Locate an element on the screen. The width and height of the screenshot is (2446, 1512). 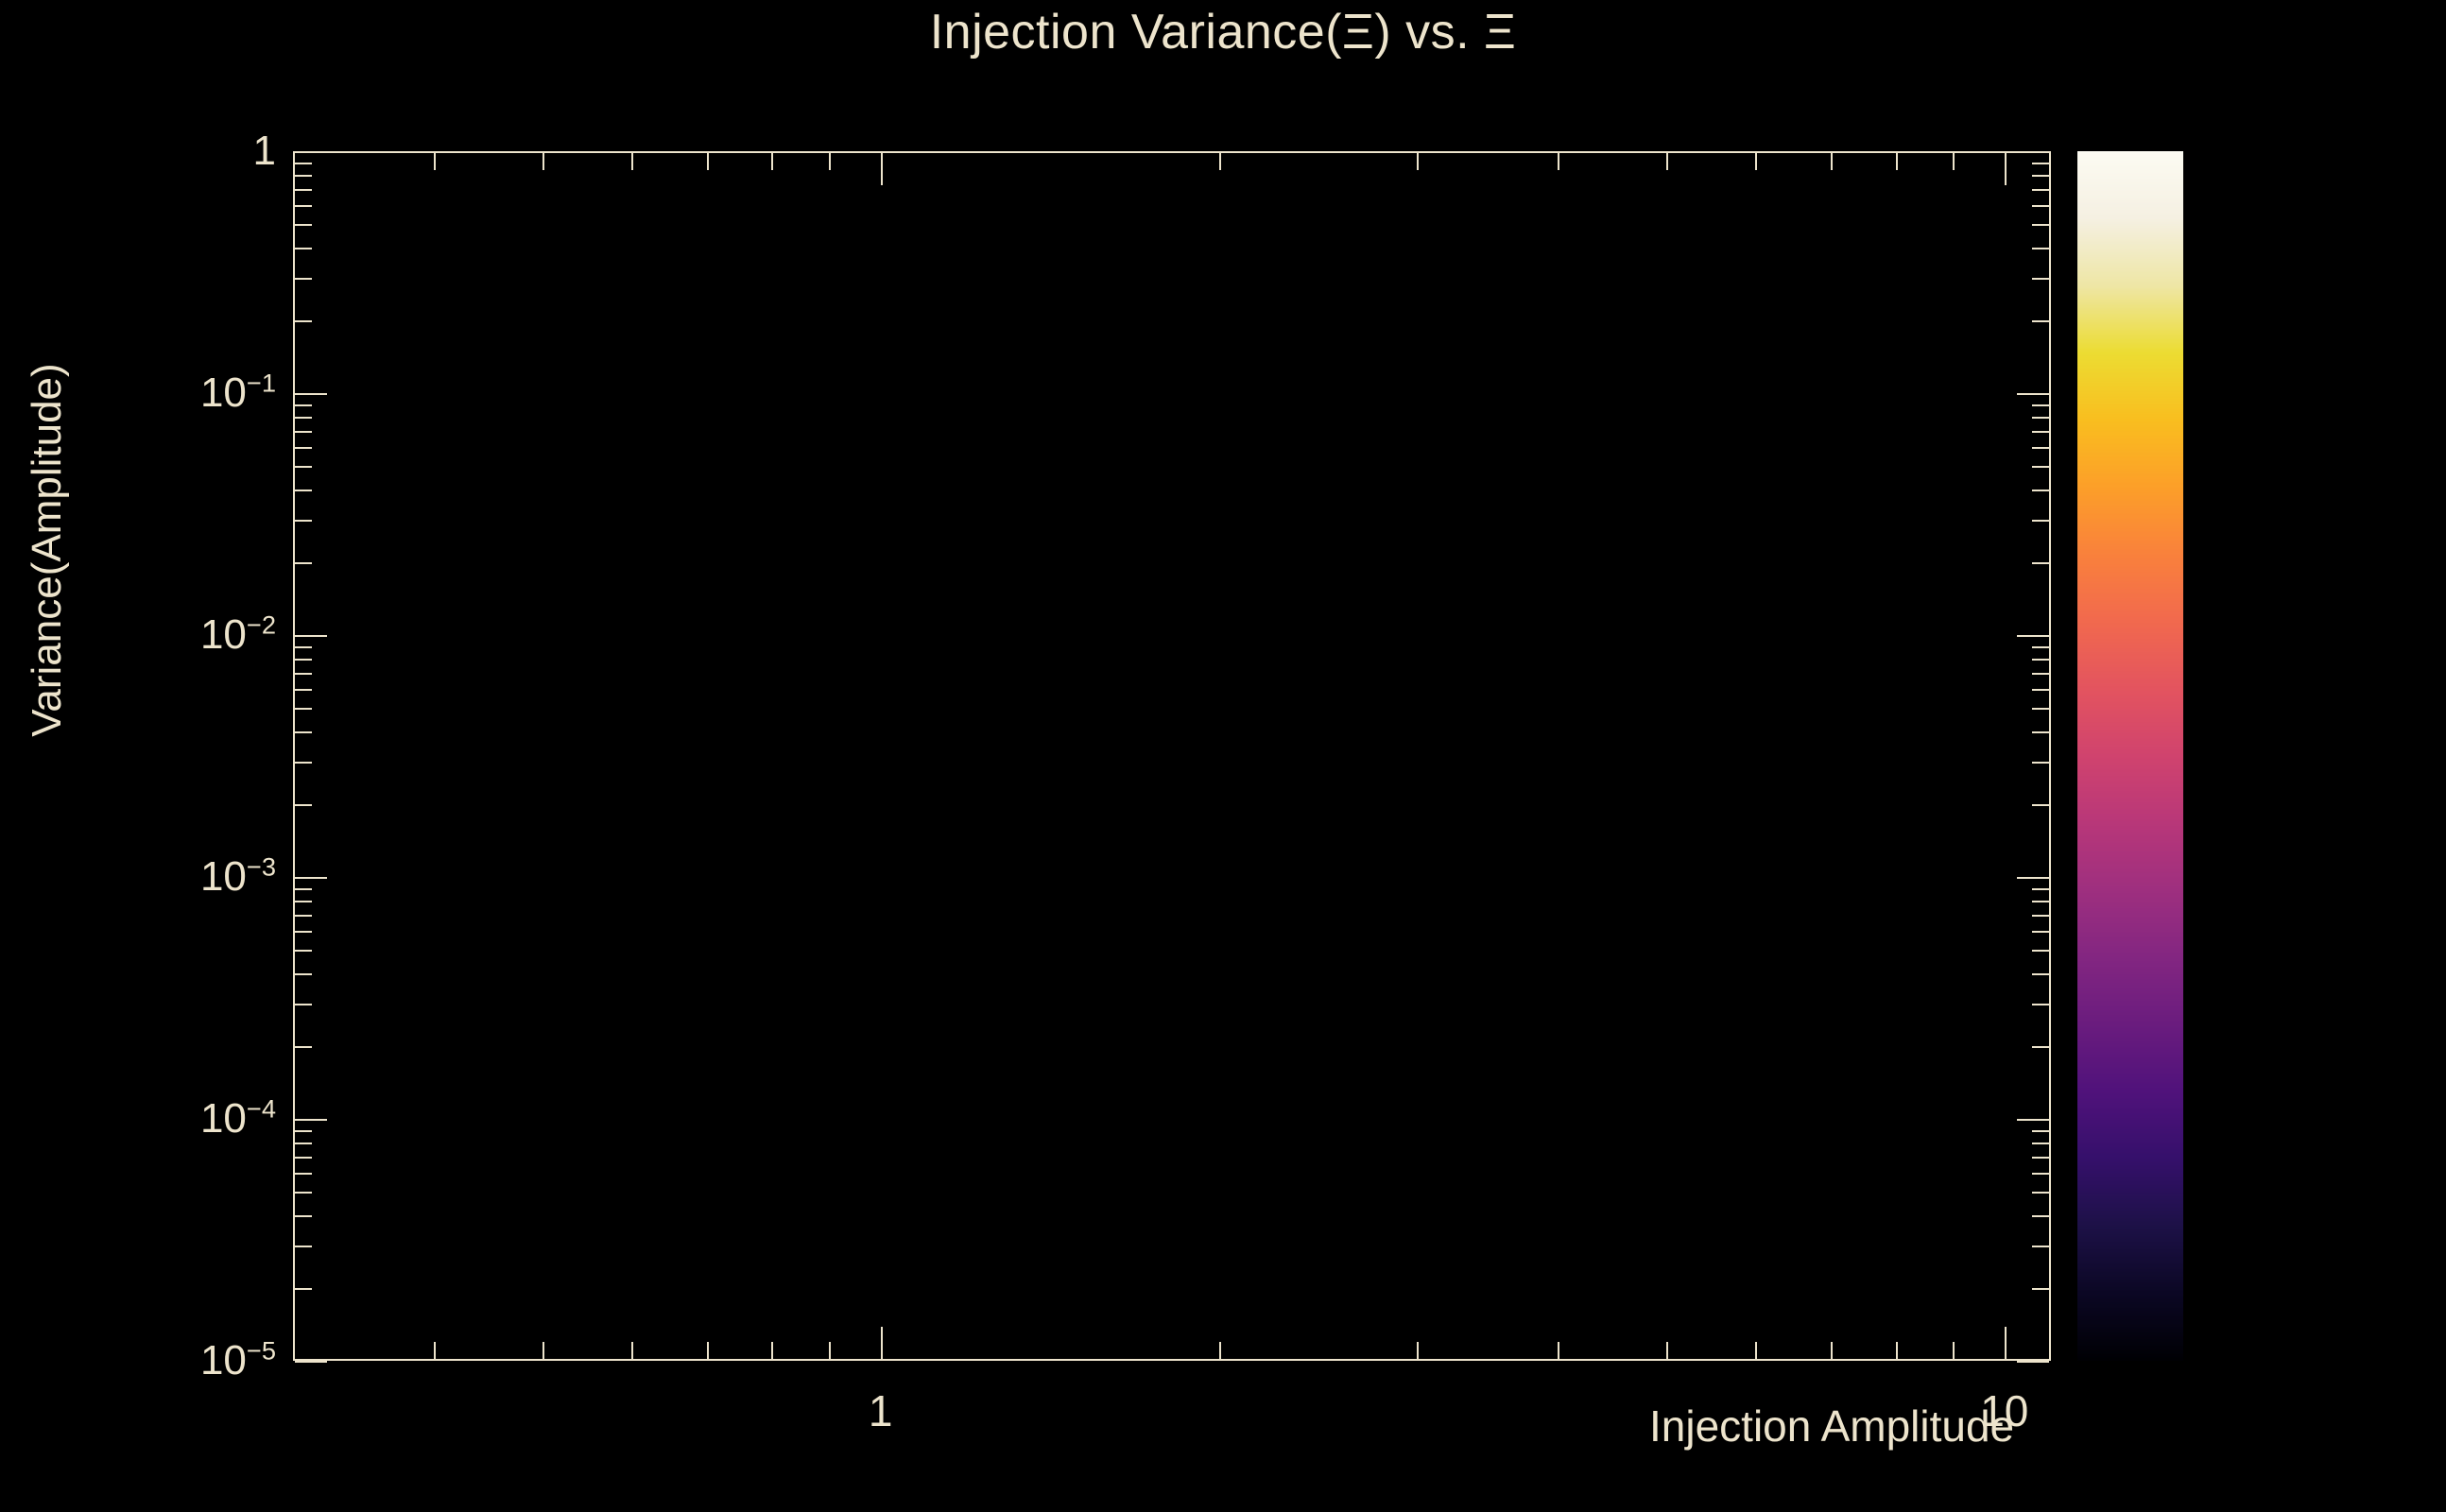
colorbar-gradient is located at coordinates (2130, 756).